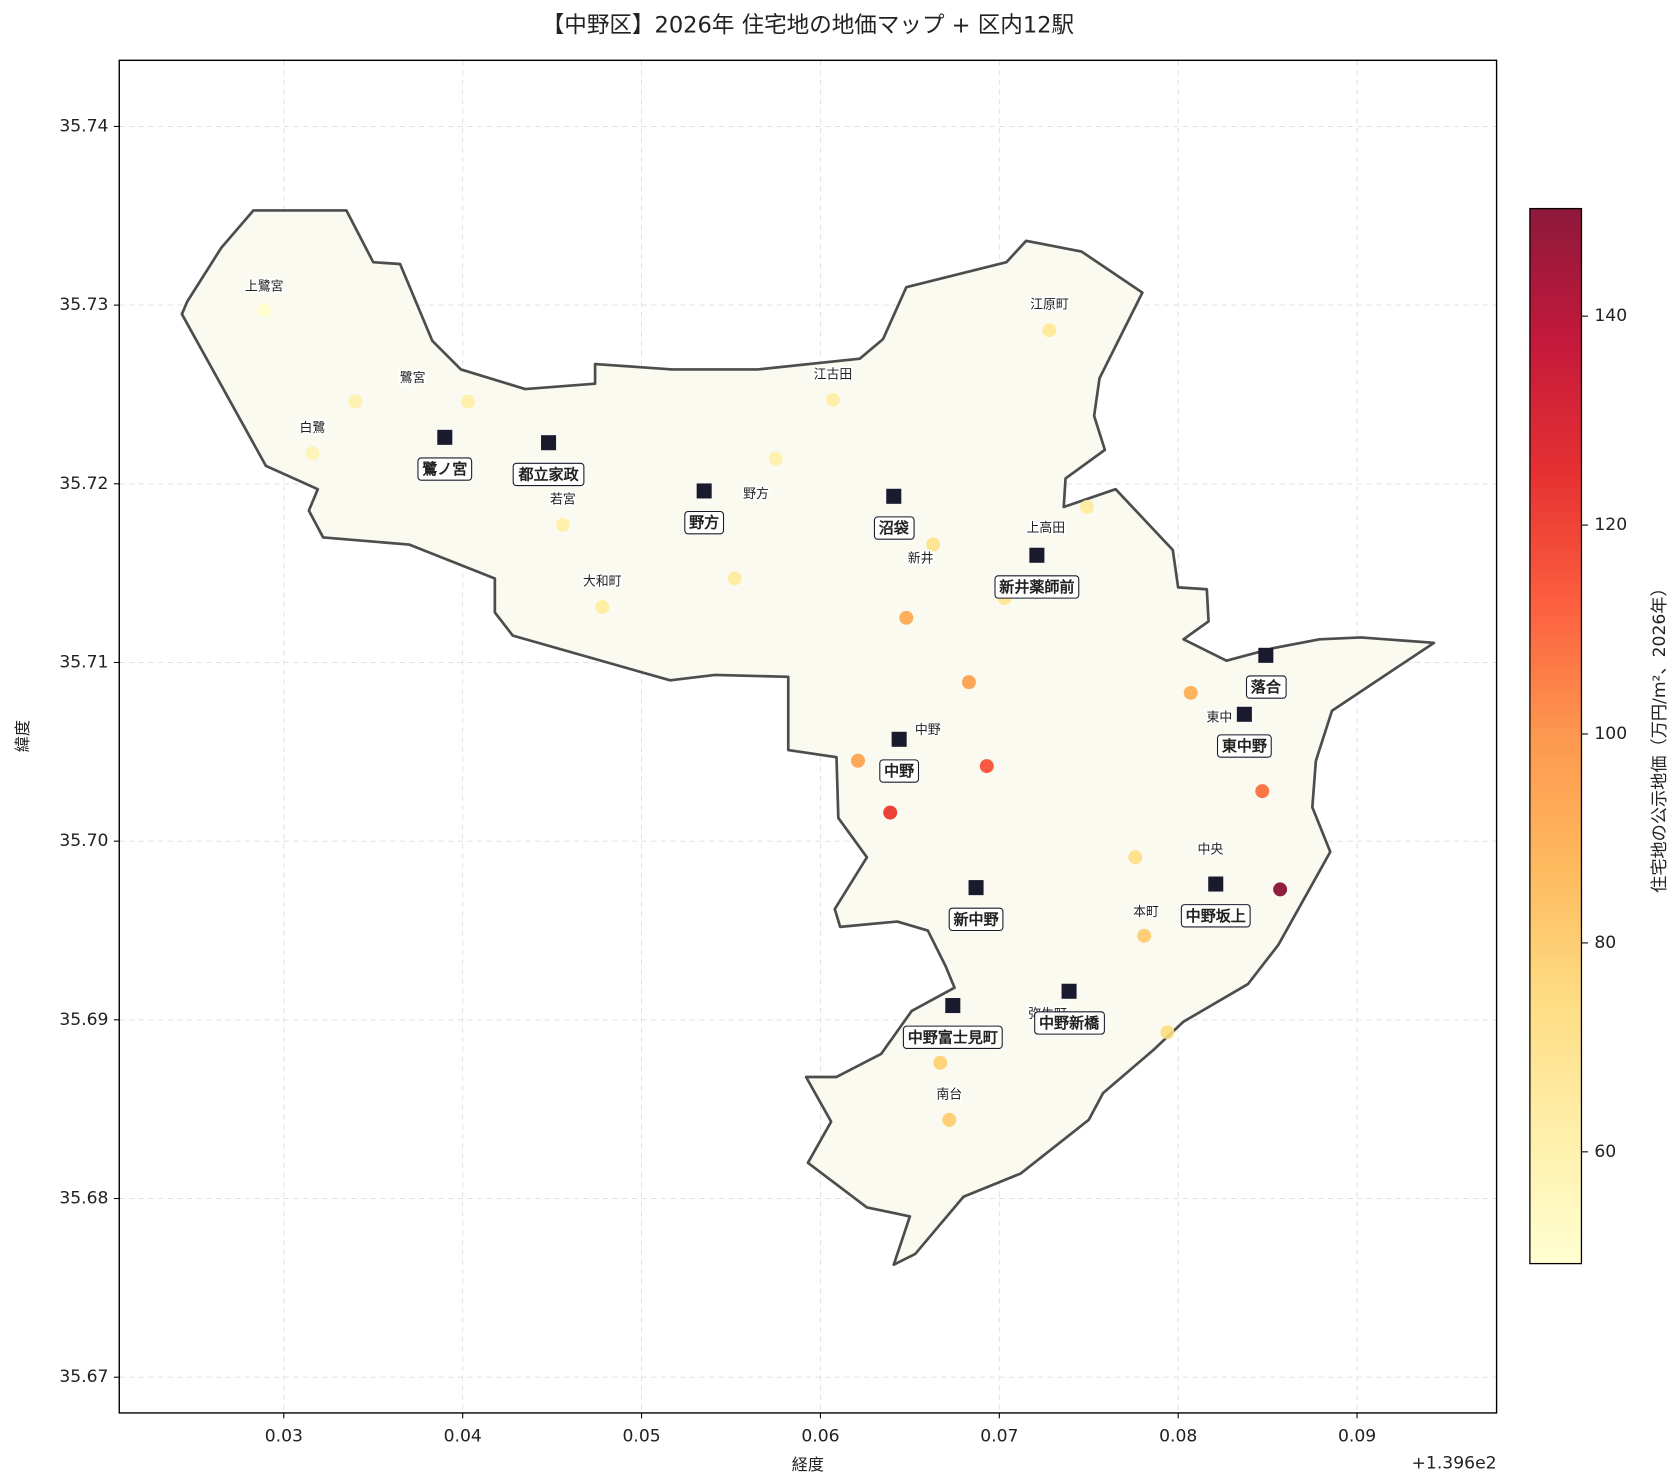 Image resolution: width=1676 pixels, height=1484 pixels. Describe the element at coordinates (413, 378) in the screenshot. I see `area-label: 鷺宮` at that location.